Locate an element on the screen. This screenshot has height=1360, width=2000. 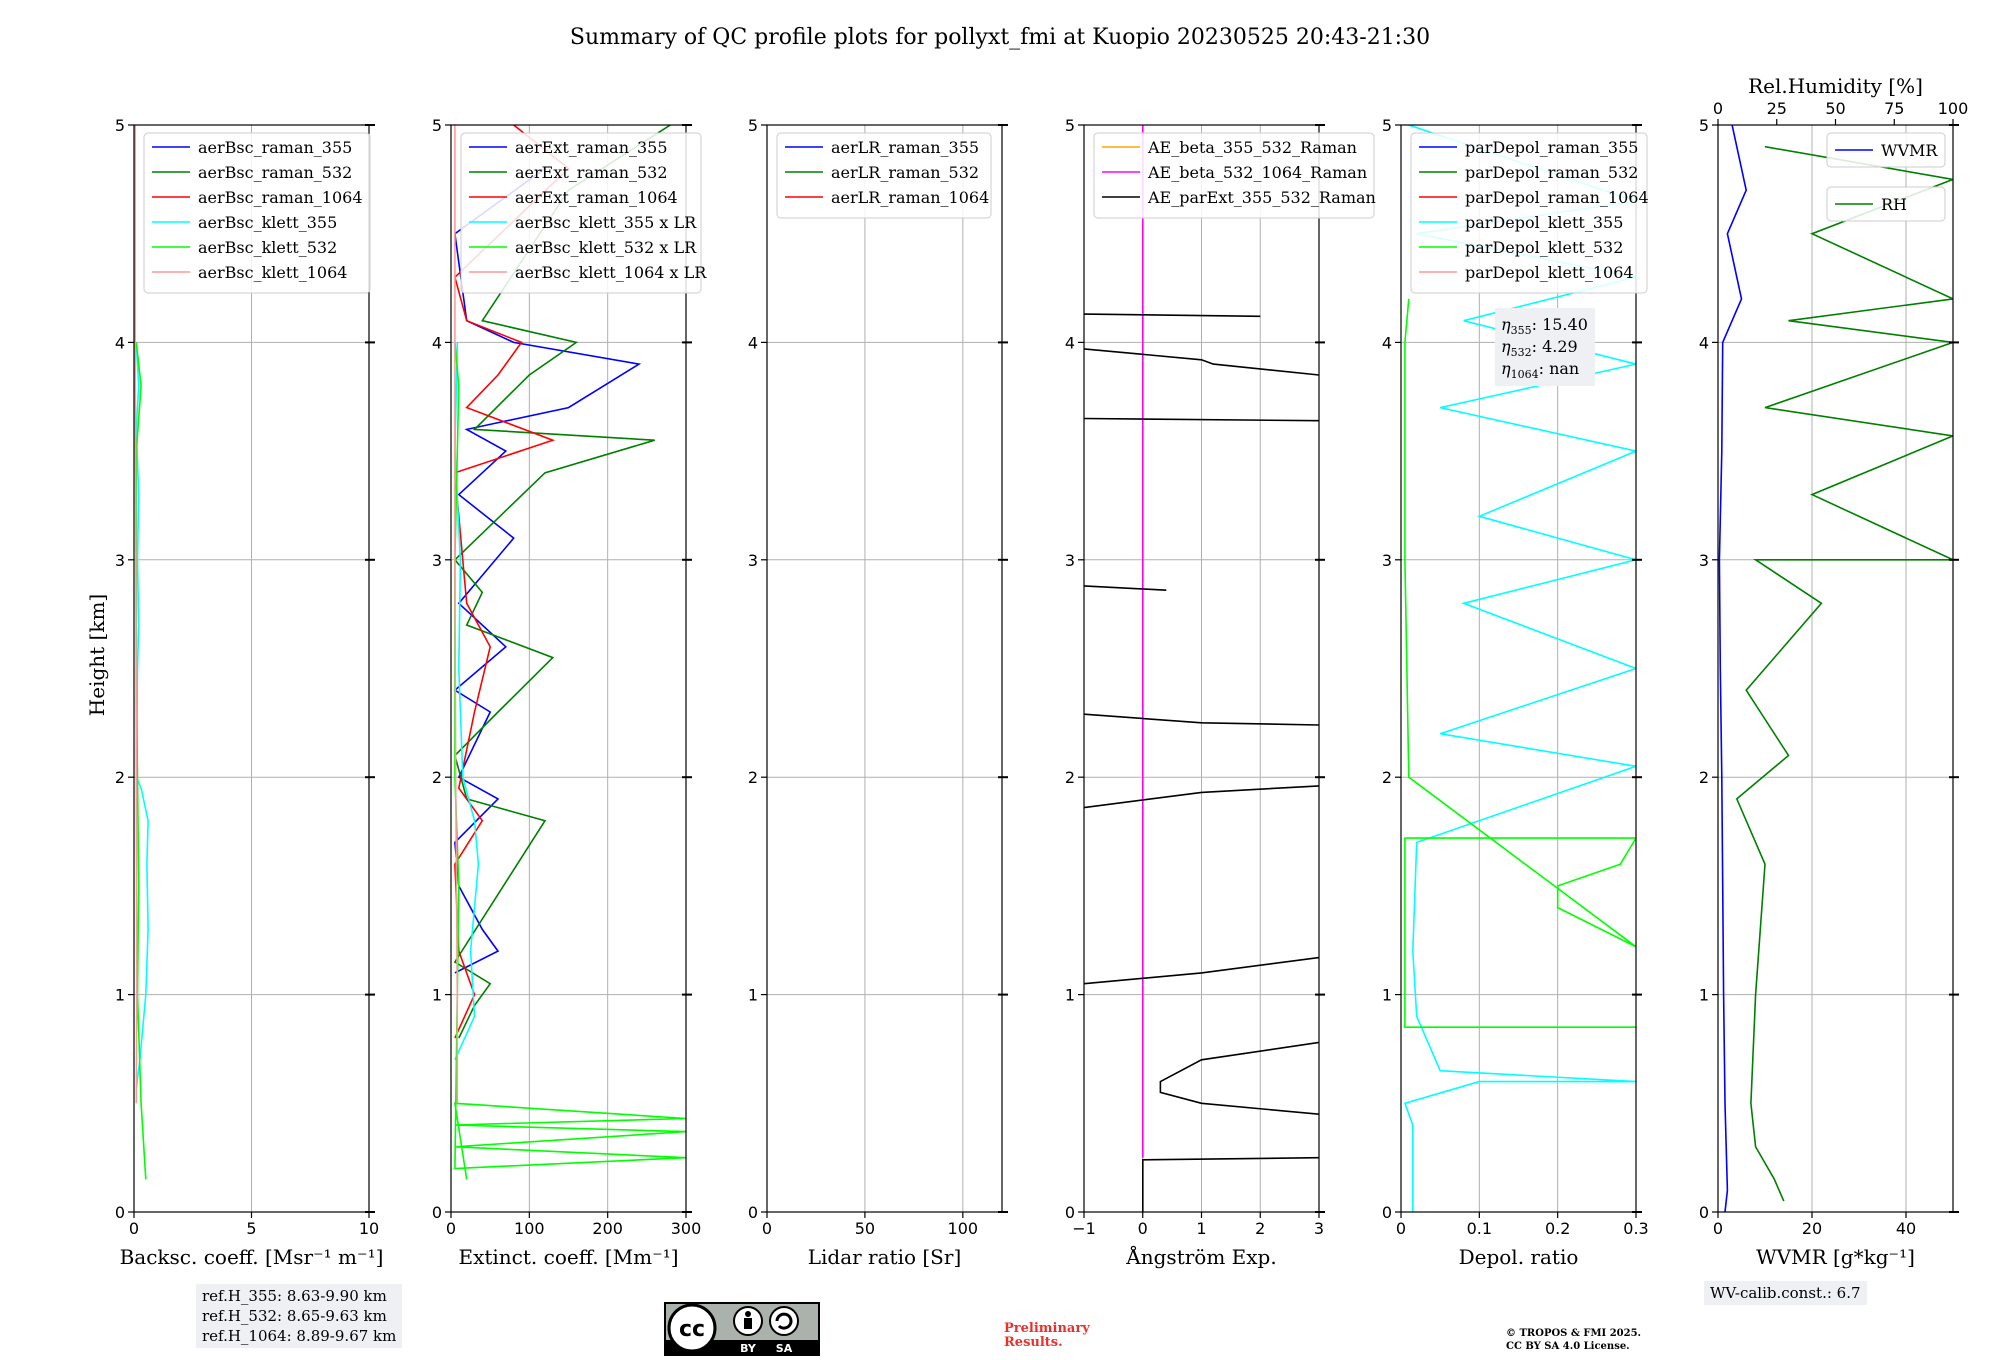
series-line-AE_parExt_355_532_Raman_h is located at coordinates (1201, 362).